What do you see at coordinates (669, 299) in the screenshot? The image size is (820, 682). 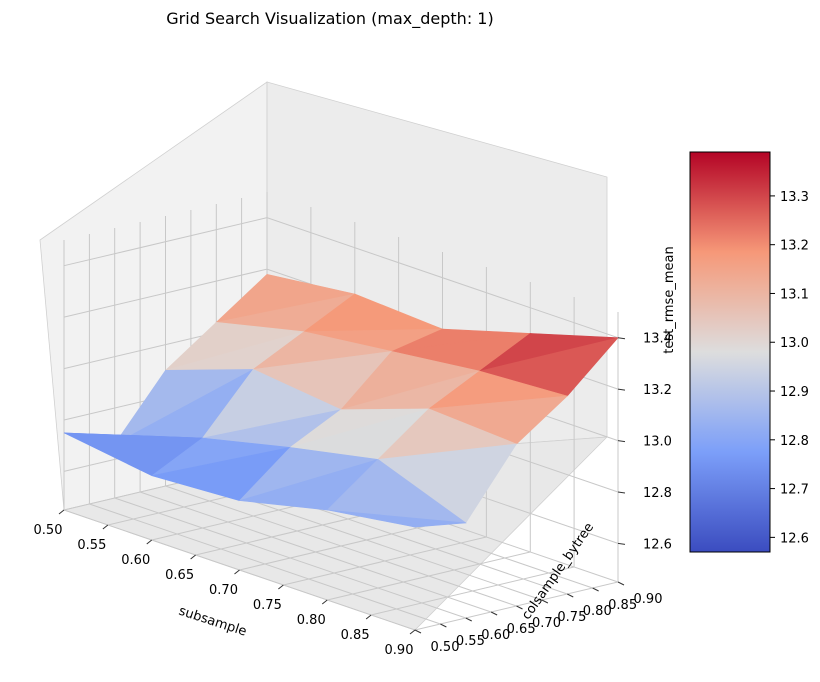 I see `z-axis-label: test_rmse_mean` at bounding box center [669, 299].